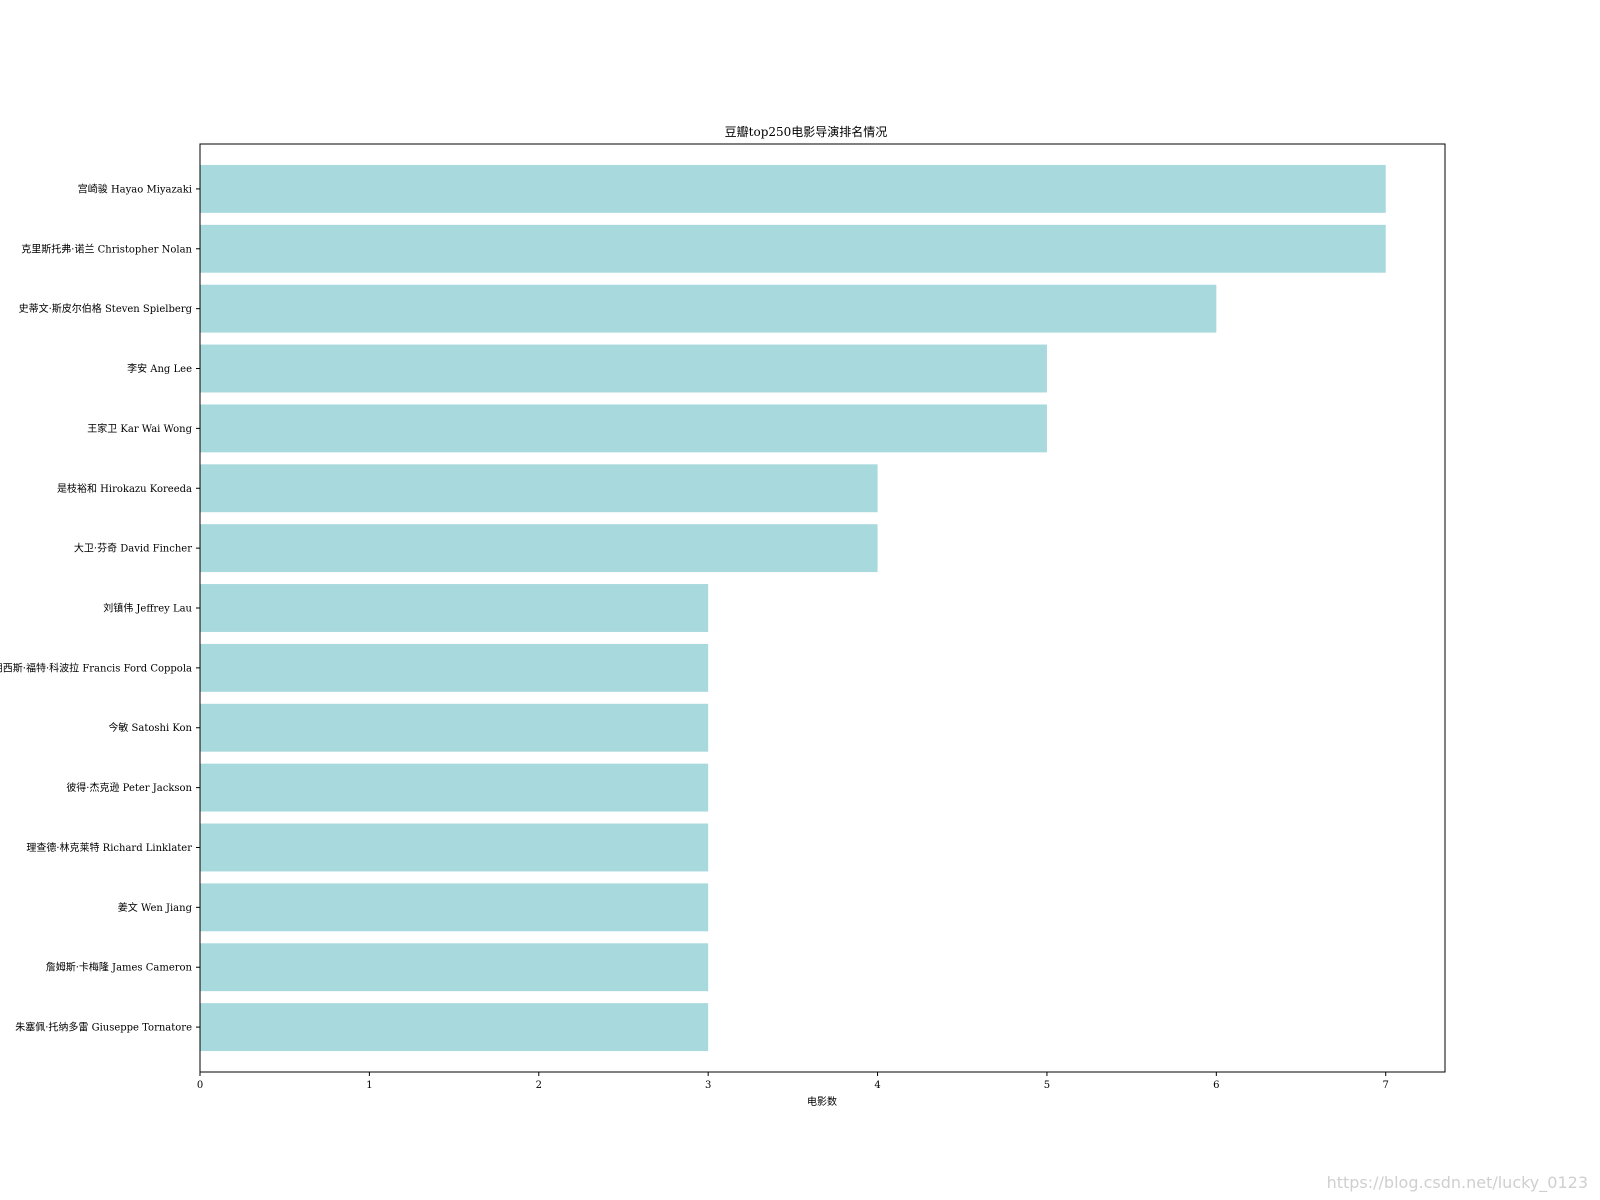 This screenshot has width=1600, height=1200. What do you see at coordinates (106, 308) in the screenshot?
I see `y-tick-label: 史蒂文·斯皮尔伯格 Steven Spielberg` at bounding box center [106, 308].